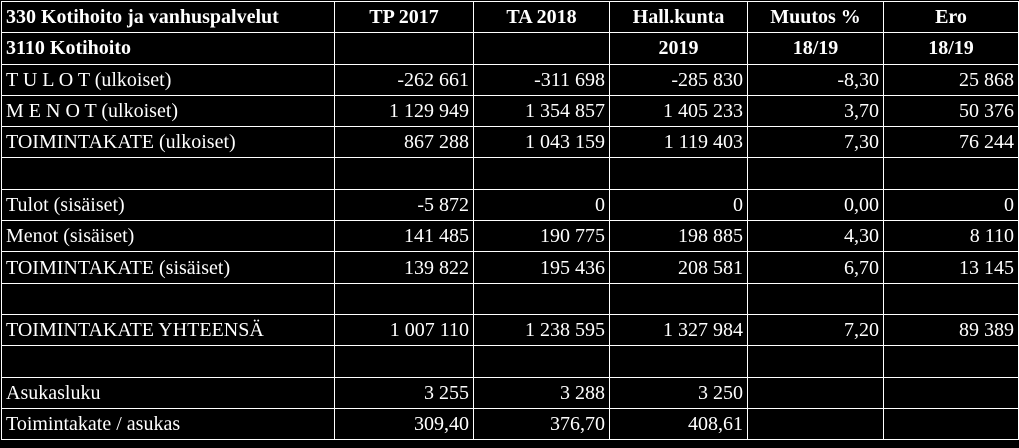  I want to click on table-cell: 1 327 984, so click(678, 330).